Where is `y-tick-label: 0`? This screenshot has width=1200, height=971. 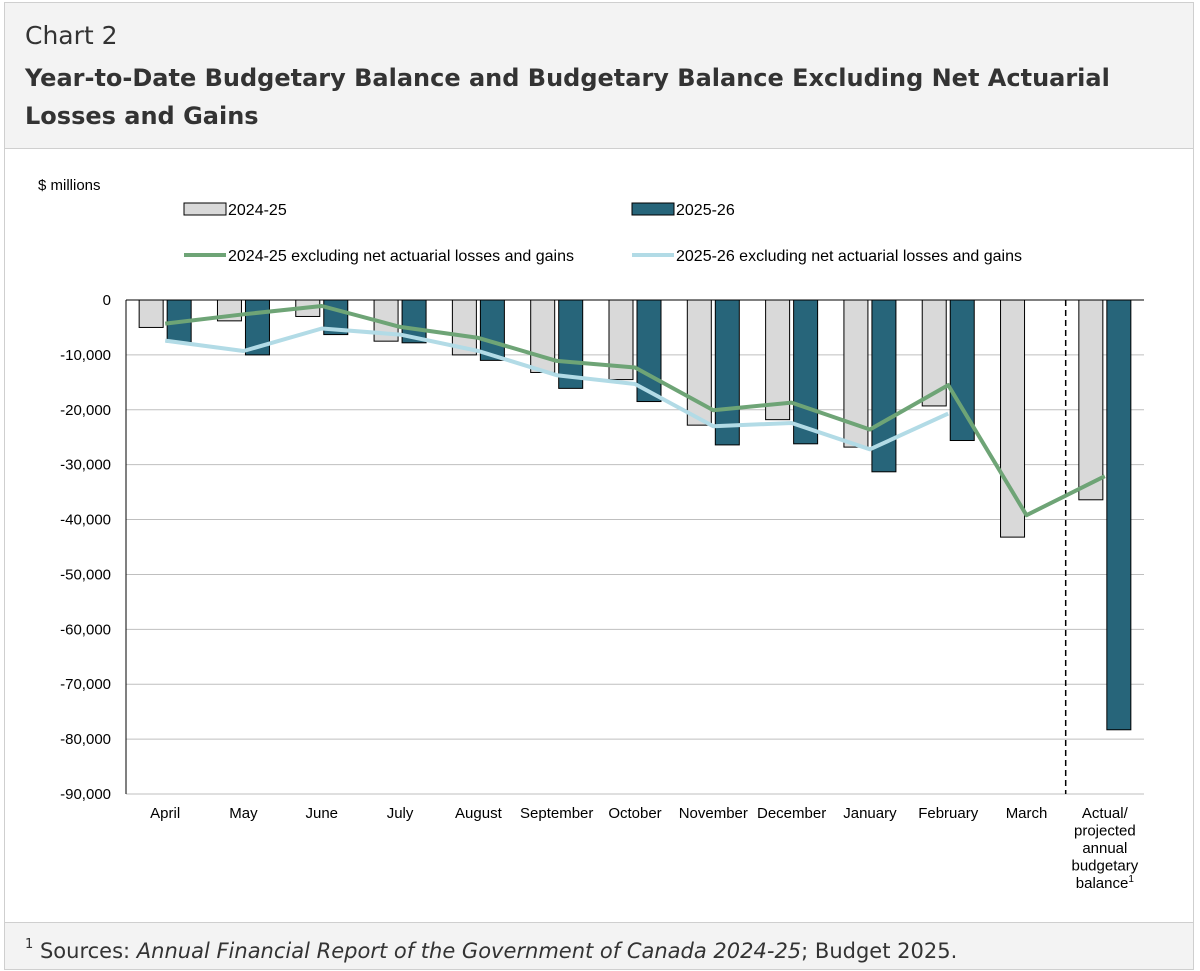 y-tick-label: 0 is located at coordinates (107, 300).